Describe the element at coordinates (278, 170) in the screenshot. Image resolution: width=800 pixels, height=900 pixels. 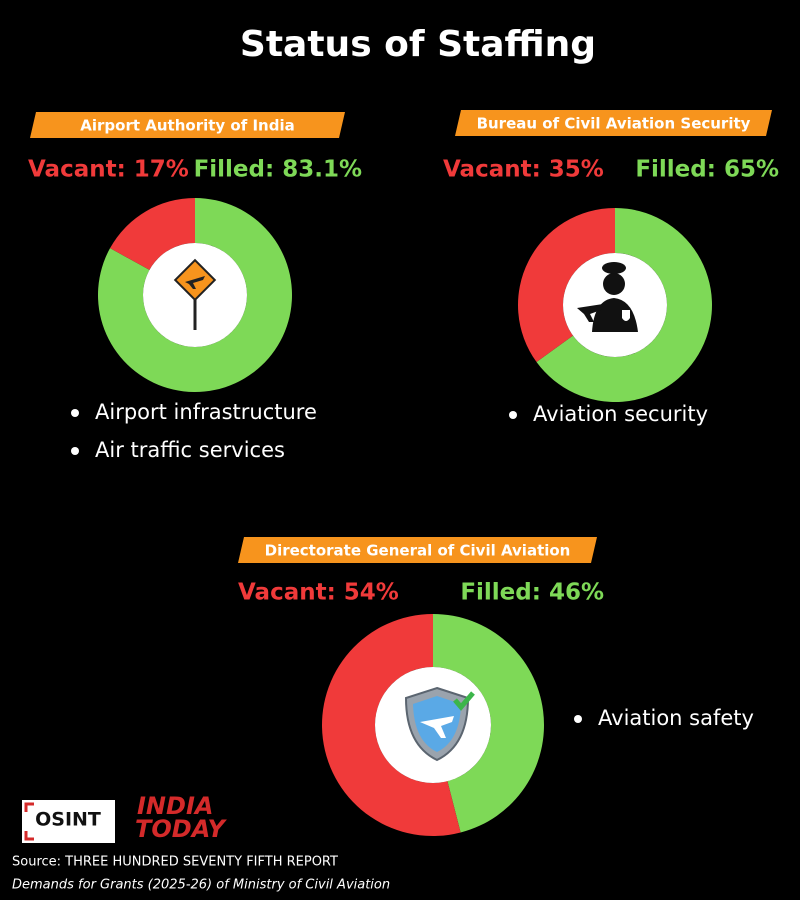
I see `value-label: Filled: 83.1%` at that location.